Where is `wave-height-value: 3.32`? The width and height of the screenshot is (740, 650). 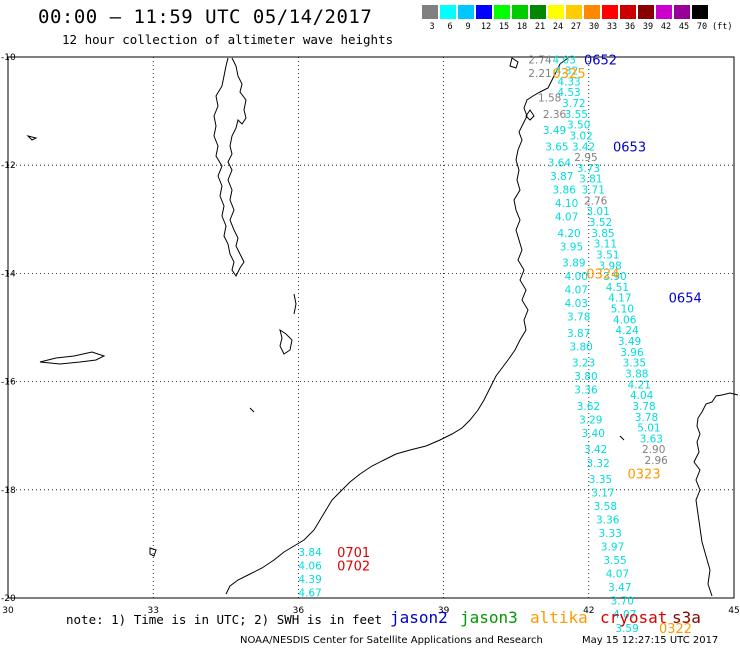 wave-height-value: 3.32 is located at coordinates (597, 464).